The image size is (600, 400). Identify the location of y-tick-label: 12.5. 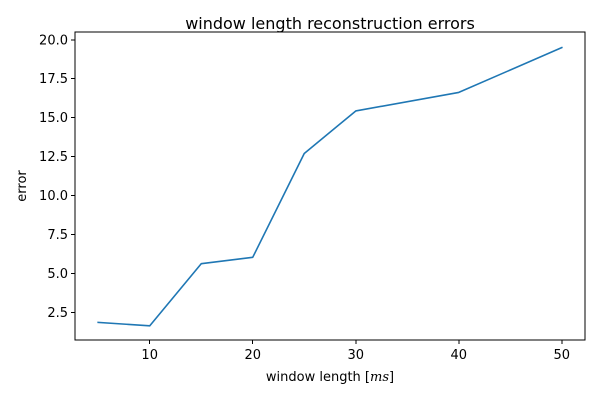
(53, 157).